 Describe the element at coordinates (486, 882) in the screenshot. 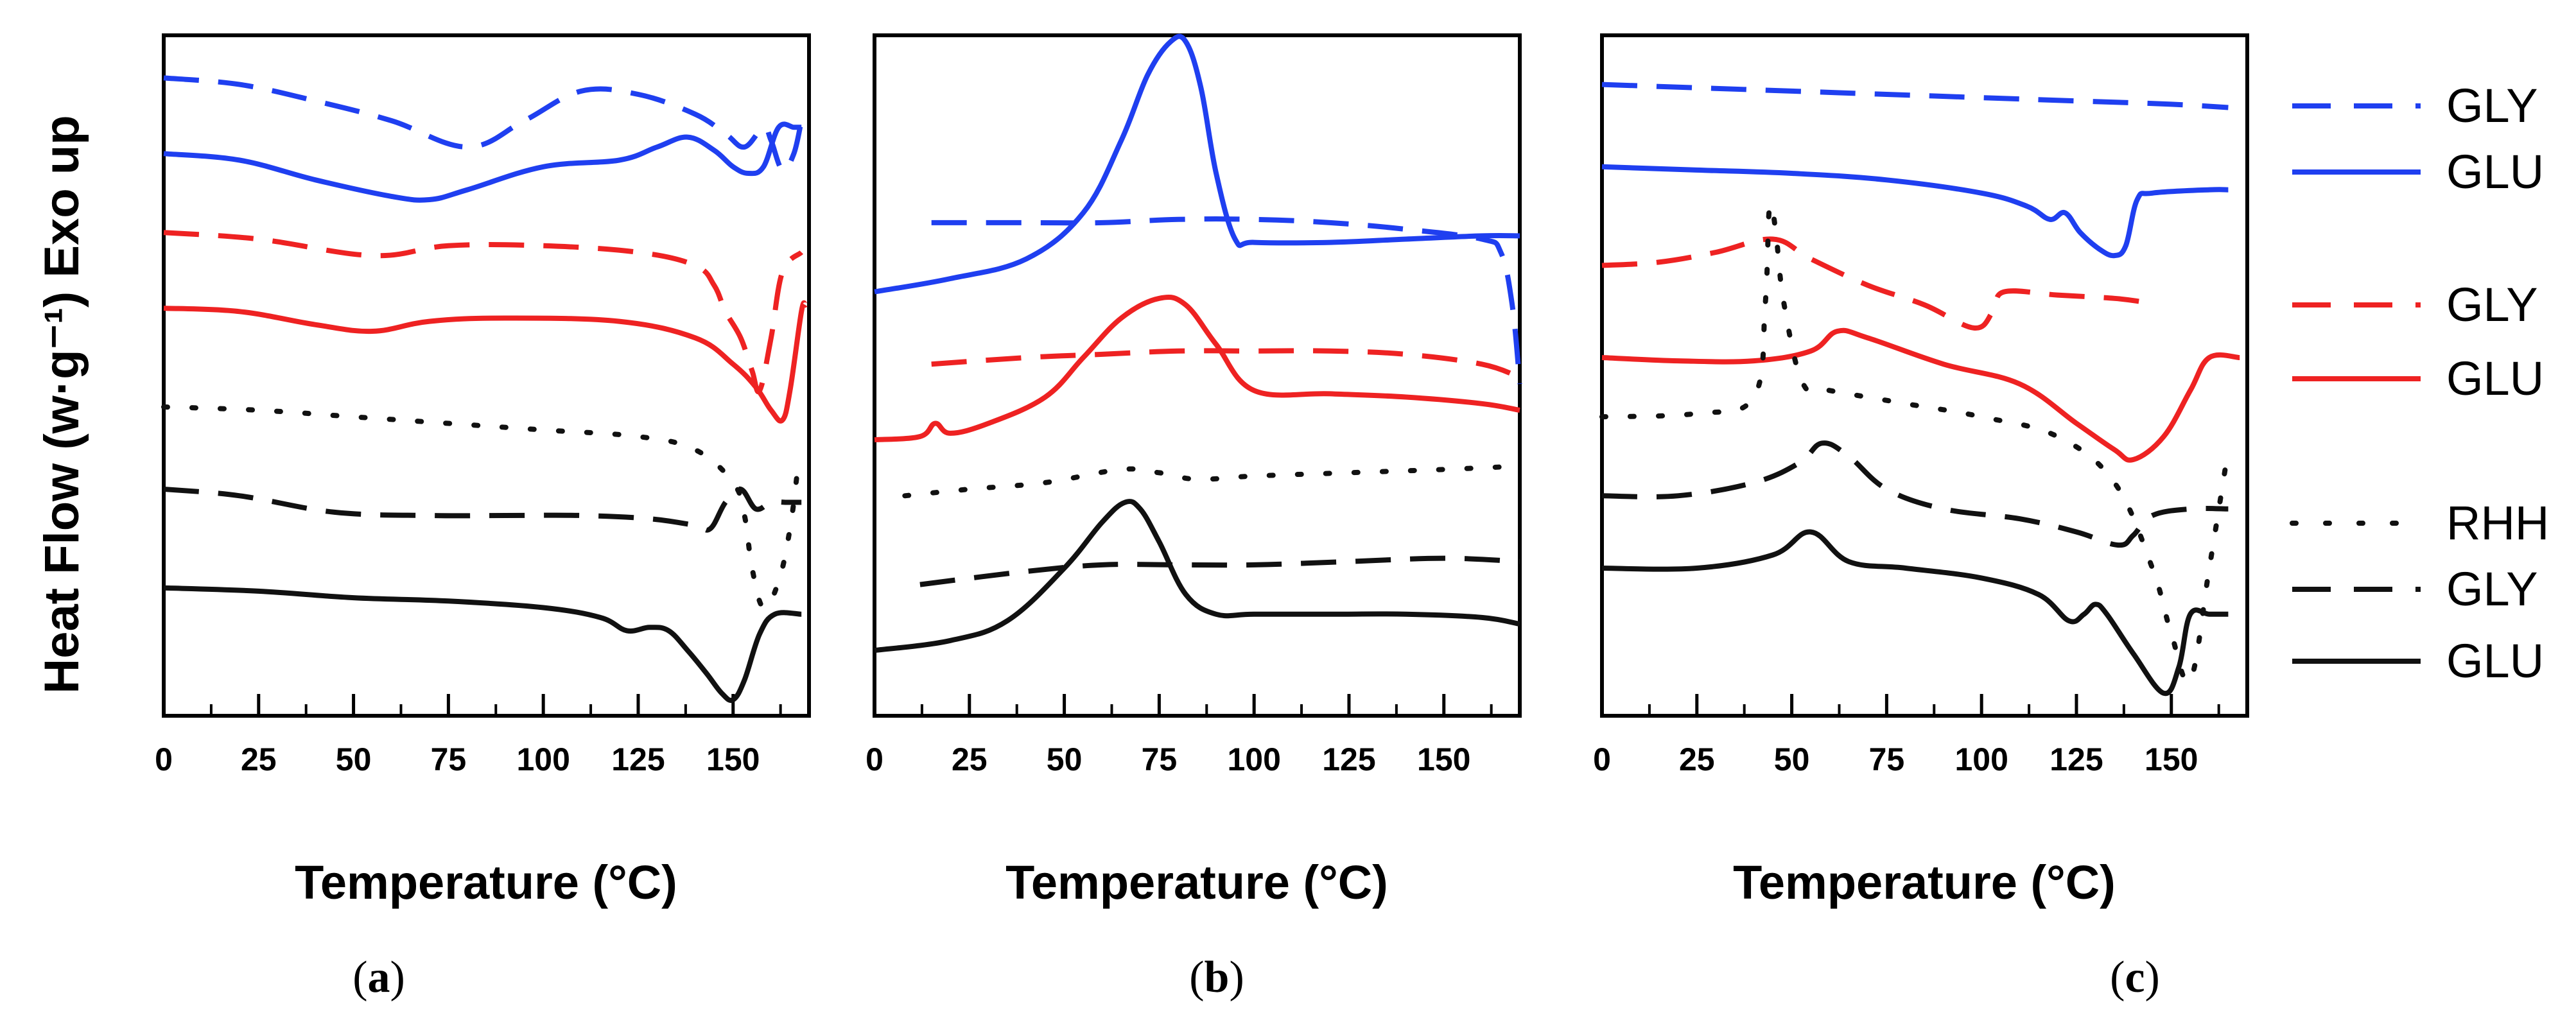

I see `panel-a-x-axis-title: Temperature (°C)` at that location.